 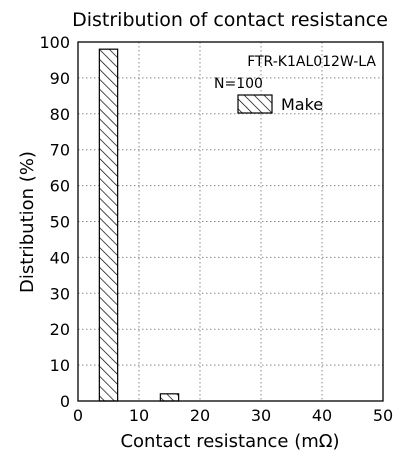 What do you see at coordinates (280, 104) in the screenshot?
I see `legend: Make` at bounding box center [280, 104].